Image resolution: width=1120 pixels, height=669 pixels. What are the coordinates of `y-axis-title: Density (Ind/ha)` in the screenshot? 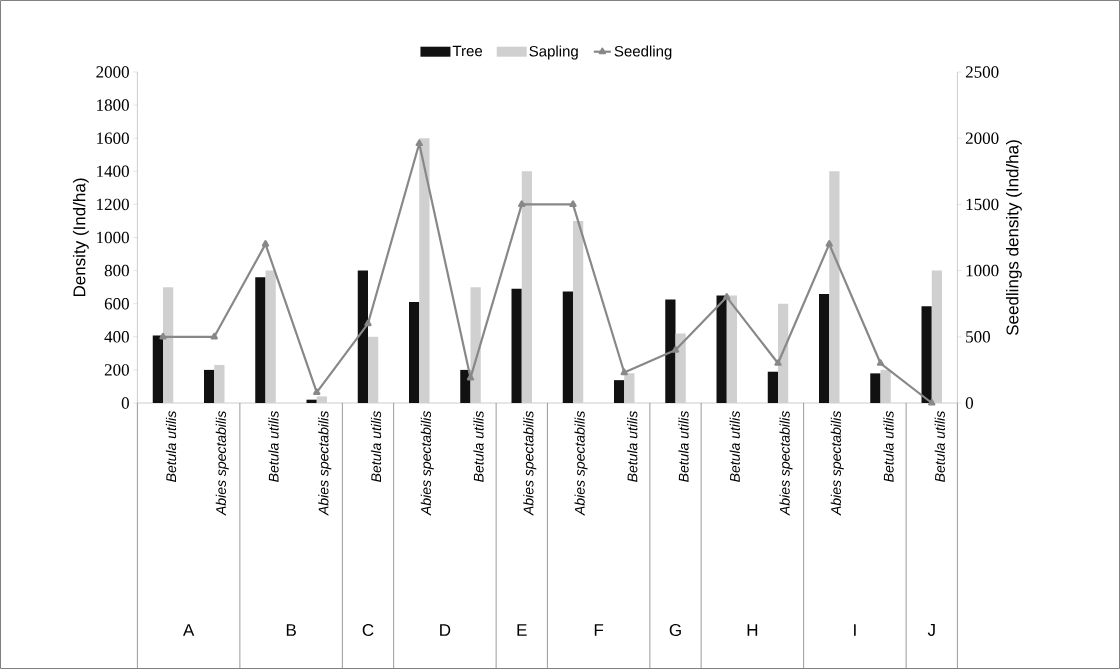 It's located at (80, 237).